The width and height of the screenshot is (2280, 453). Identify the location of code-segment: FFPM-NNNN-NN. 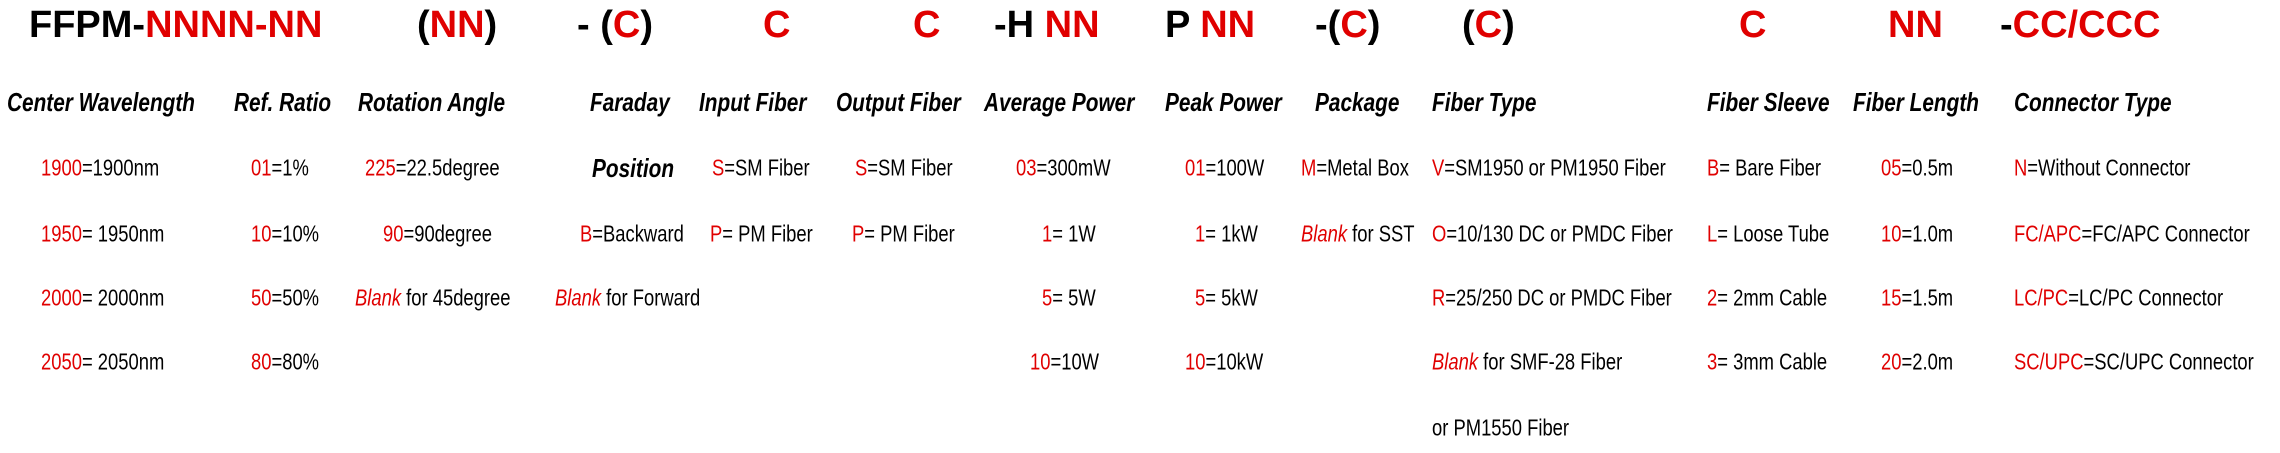
(175, 25).